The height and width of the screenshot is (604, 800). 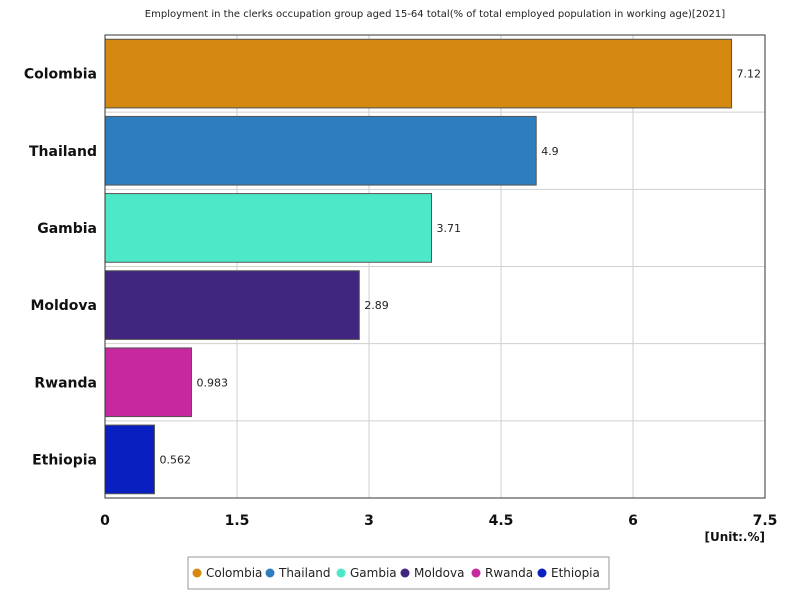 What do you see at coordinates (405, 573) in the screenshot?
I see `legend-marker-moldova` at bounding box center [405, 573].